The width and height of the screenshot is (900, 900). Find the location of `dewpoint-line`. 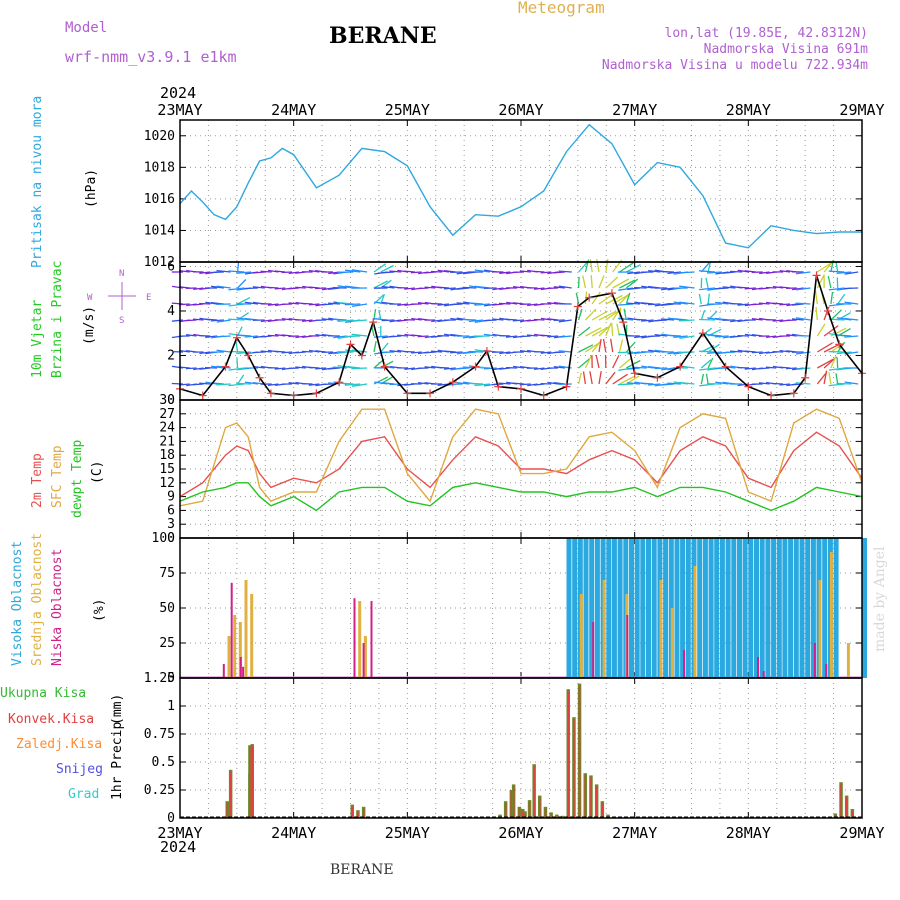

dewpoint-line is located at coordinates (521, 497).